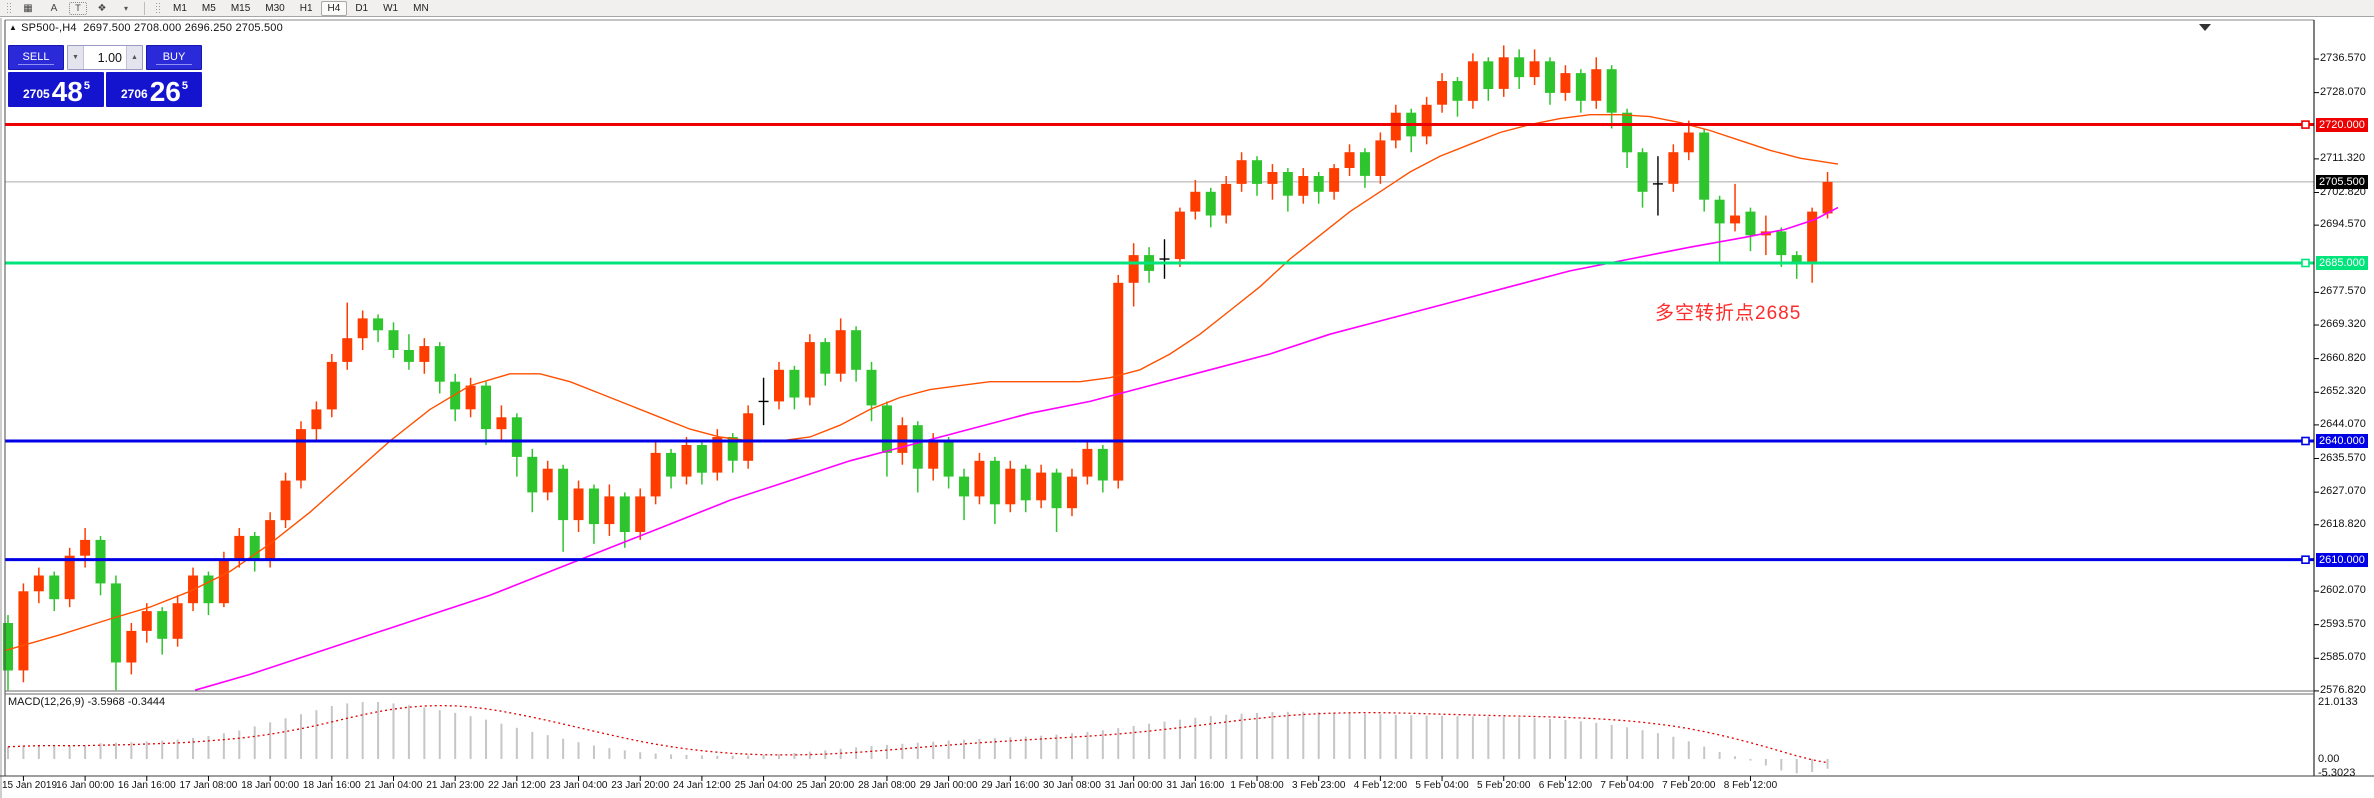 This screenshot has height=798, width=2374. I want to click on timeframe-button-M15: M15, so click(240, 8).